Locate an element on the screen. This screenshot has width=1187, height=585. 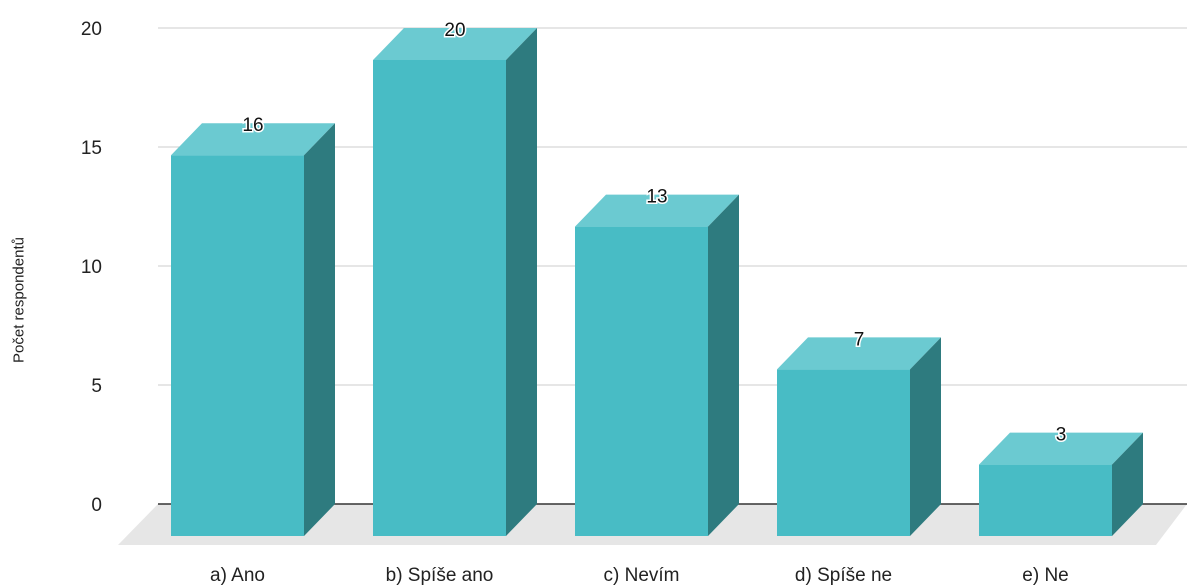
data-label: 16 is located at coordinates (252, 125).